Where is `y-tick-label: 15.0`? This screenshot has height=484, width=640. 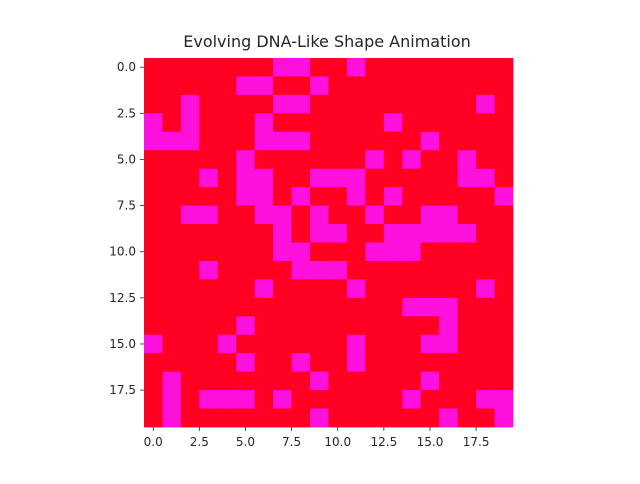 y-tick-label: 15.0 is located at coordinates (122, 344).